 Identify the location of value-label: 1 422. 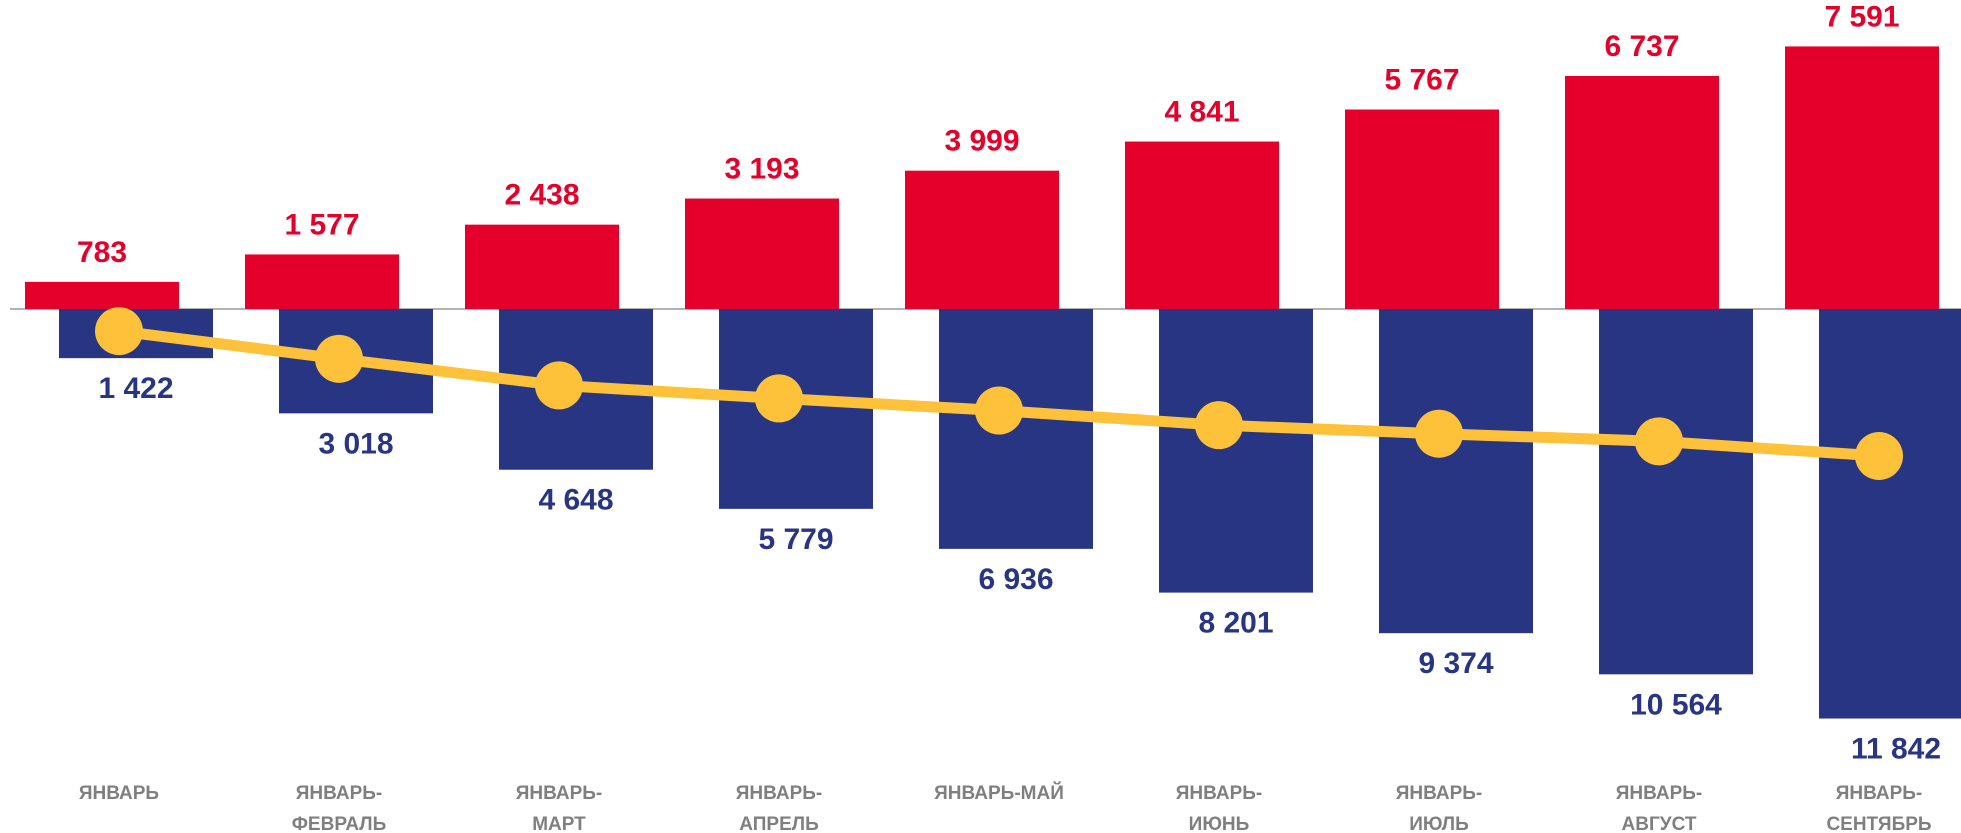
(135, 388).